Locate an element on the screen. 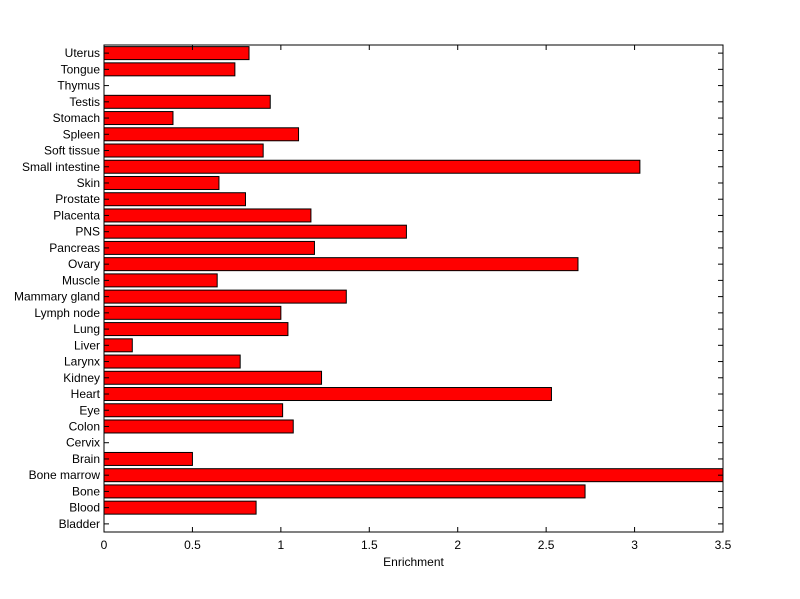 The image size is (800, 599). bar-heart is located at coordinates (327, 394).